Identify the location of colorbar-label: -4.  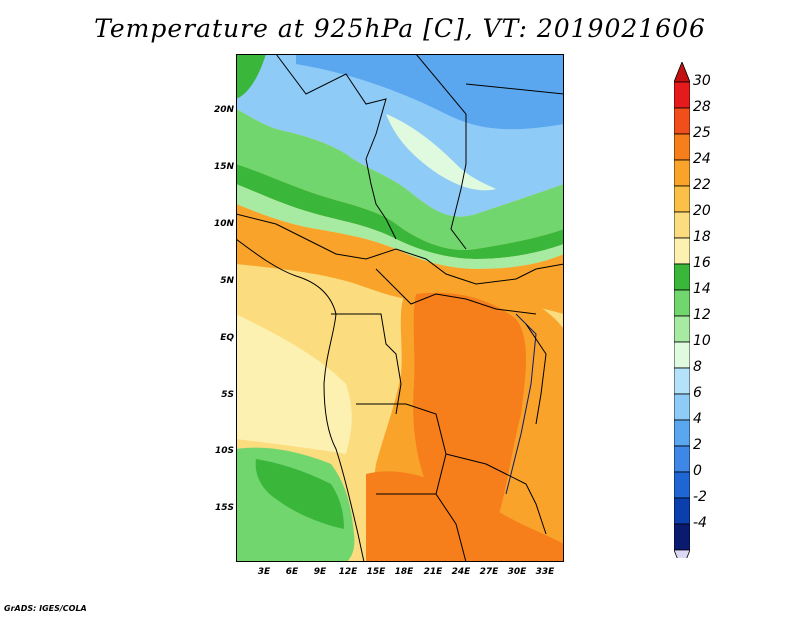
(700, 523).